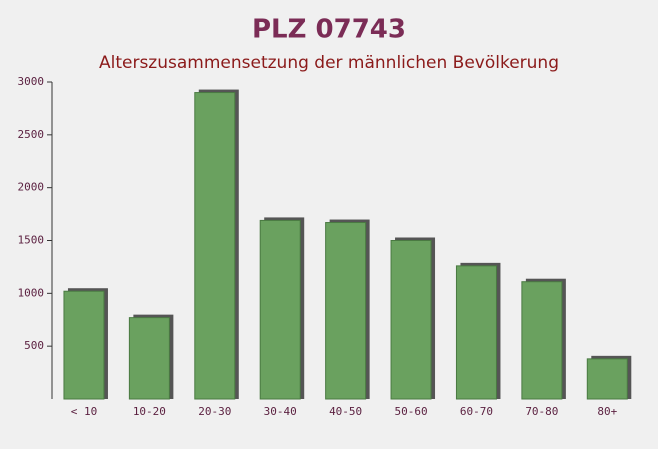 The image size is (658, 449). Describe the element at coordinates (214, 411) in the screenshot. I see `x-tick-label: 20-30` at that location.